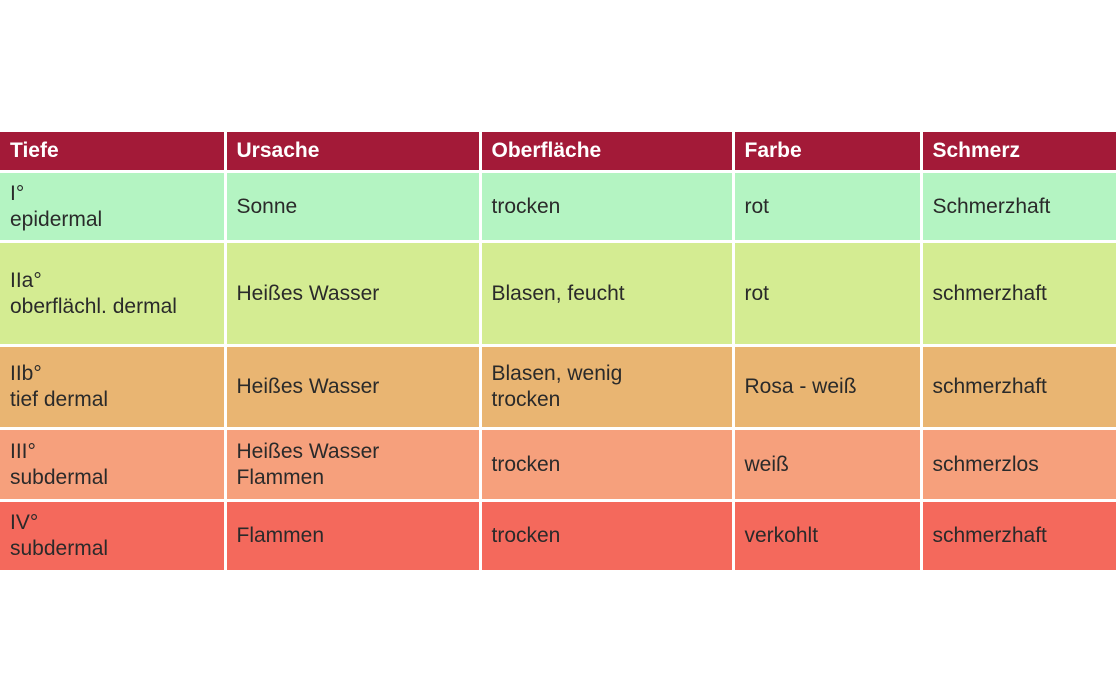 The image size is (1116, 700). Describe the element at coordinates (93, 306) in the screenshot. I see `cell-text: oberflächl. dermal` at that location.